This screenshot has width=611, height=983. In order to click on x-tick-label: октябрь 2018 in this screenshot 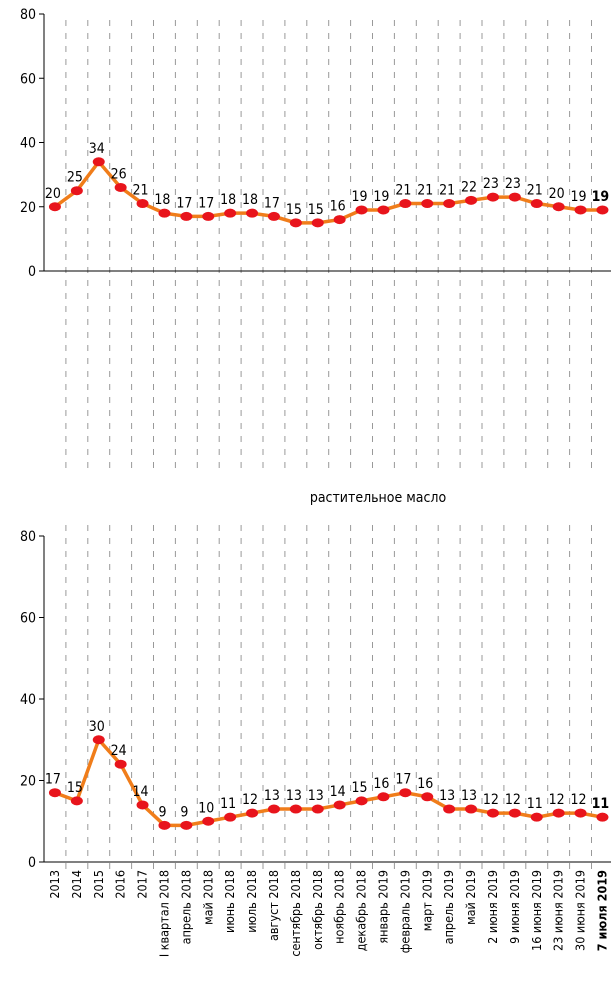, I will do `click(317, 910)`.